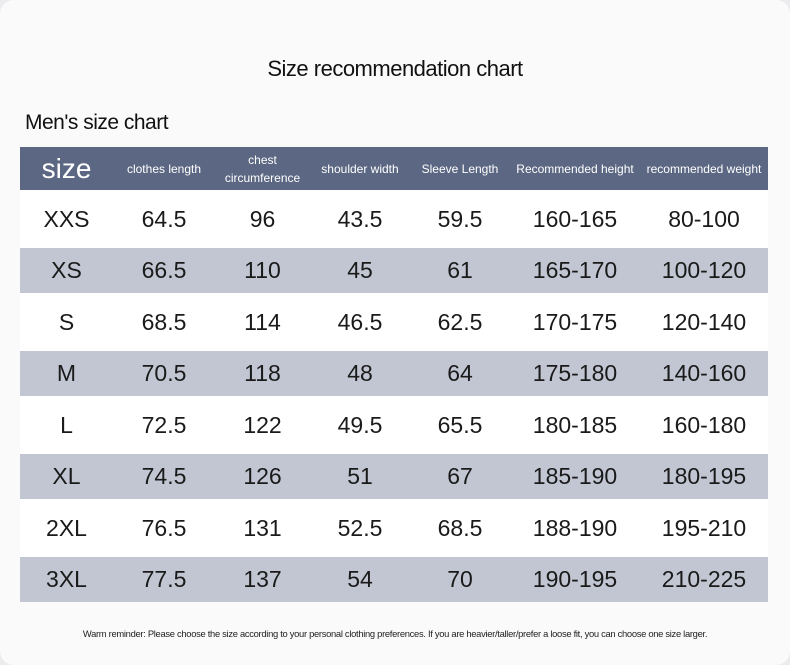  I want to click on value-cell: 165-170, so click(575, 270).